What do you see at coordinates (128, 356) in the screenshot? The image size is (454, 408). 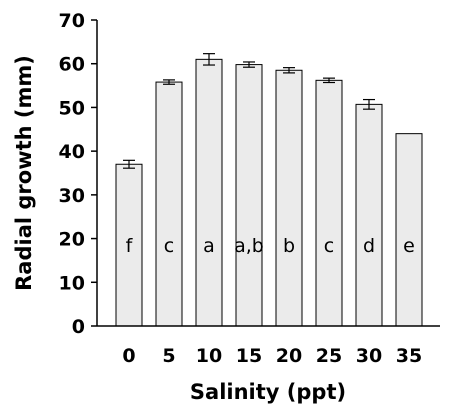 I see `x-tick-label: 0` at bounding box center [128, 356].